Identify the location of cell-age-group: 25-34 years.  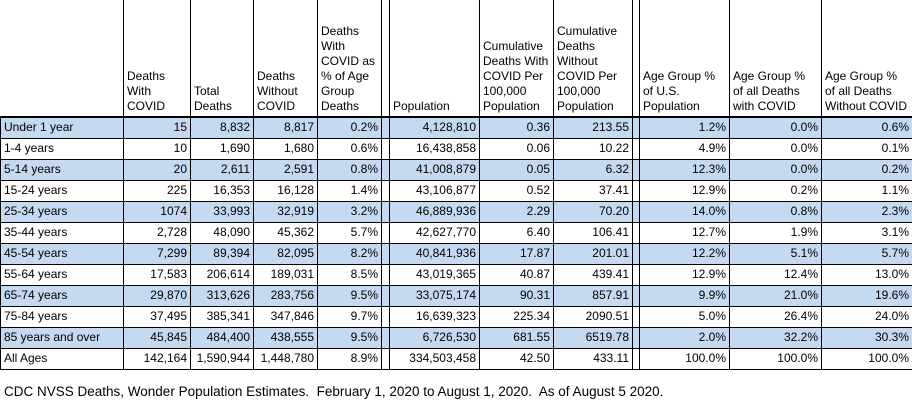
(62, 211).